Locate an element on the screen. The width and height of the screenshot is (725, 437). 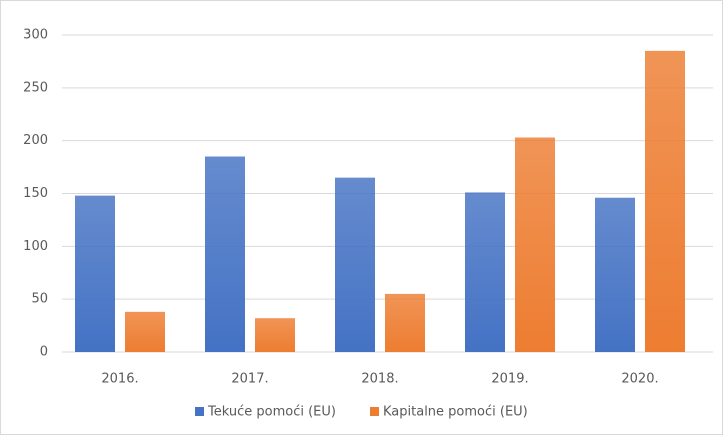
y-tick-label: 200 is located at coordinates (35, 140).